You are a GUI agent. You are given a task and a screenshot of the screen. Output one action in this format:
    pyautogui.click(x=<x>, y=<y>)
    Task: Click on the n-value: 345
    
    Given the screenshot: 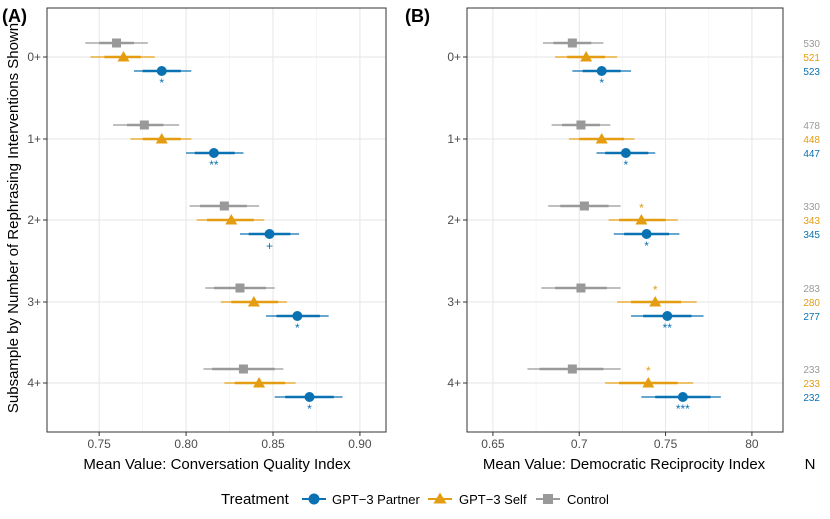 What is the action you would take?
    pyautogui.click(x=811, y=235)
    